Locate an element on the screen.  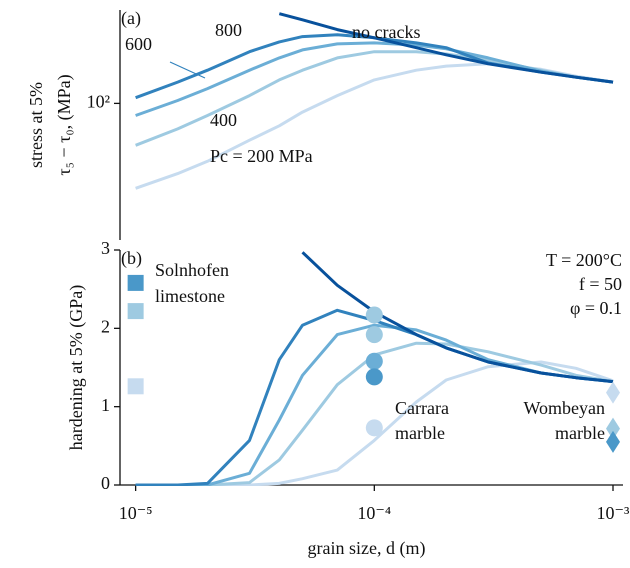
y-tick-label: 0 is located at coordinates (105, 483).